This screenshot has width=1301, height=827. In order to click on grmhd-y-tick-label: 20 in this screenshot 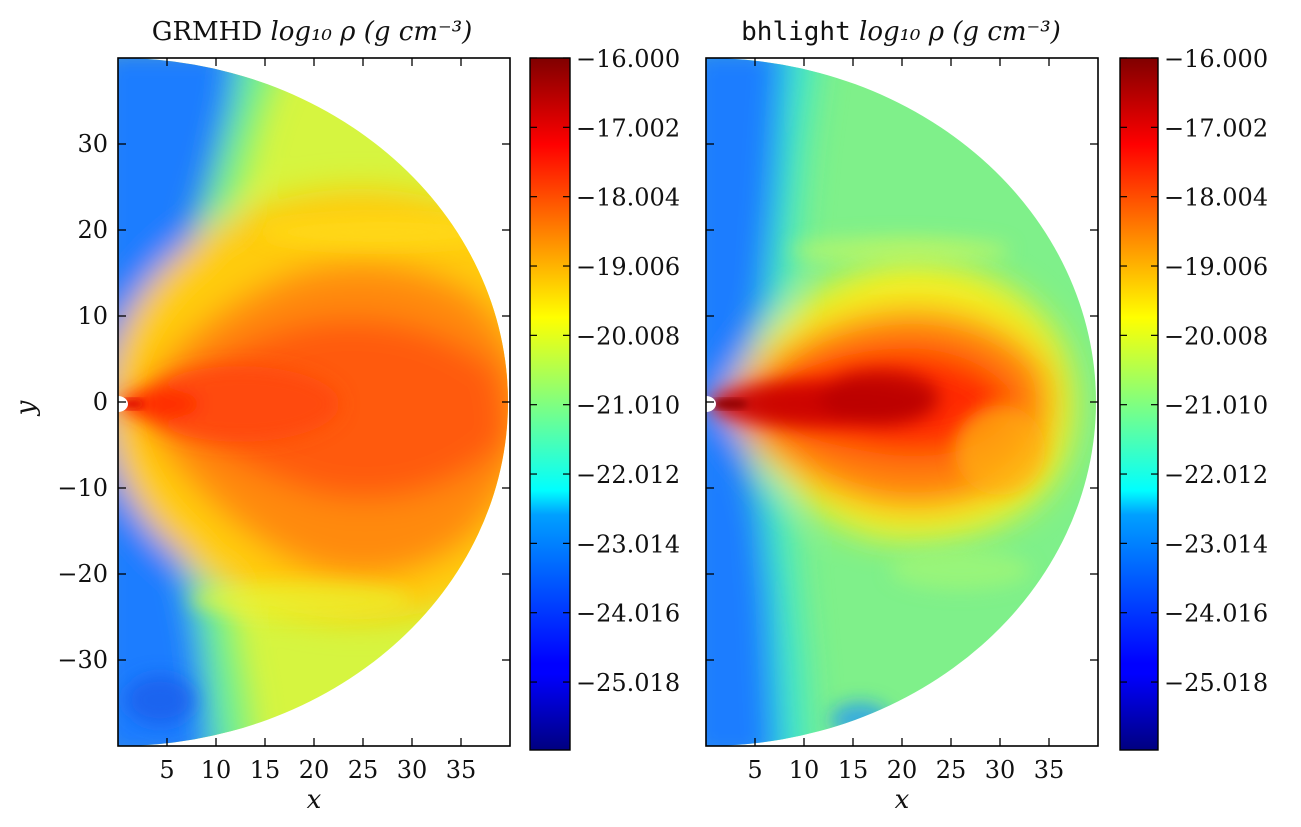, I will do `click(92, 230)`.